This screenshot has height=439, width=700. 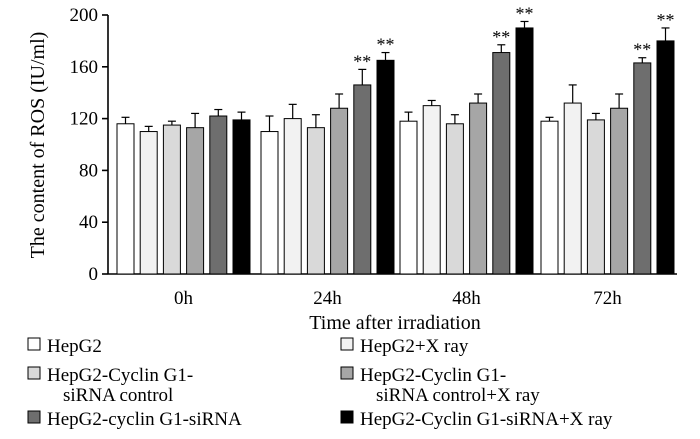 What do you see at coordinates (88, 170) in the screenshot?
I see `y-tick-label: 80` at bounding box center [88, 170].